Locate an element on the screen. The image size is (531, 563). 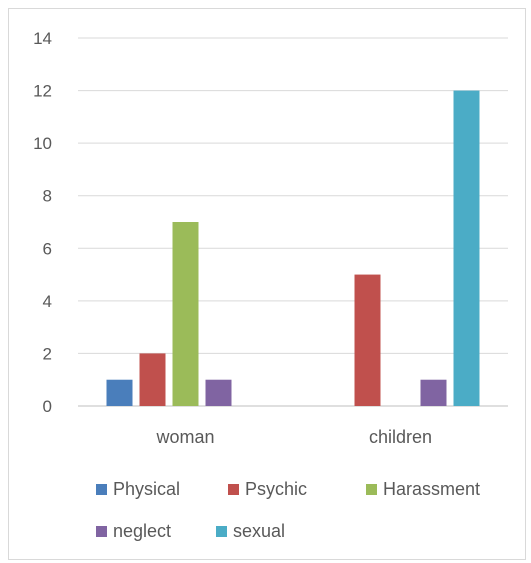
legend-item-harassment: Harassment is located at coordinates (423, 489).